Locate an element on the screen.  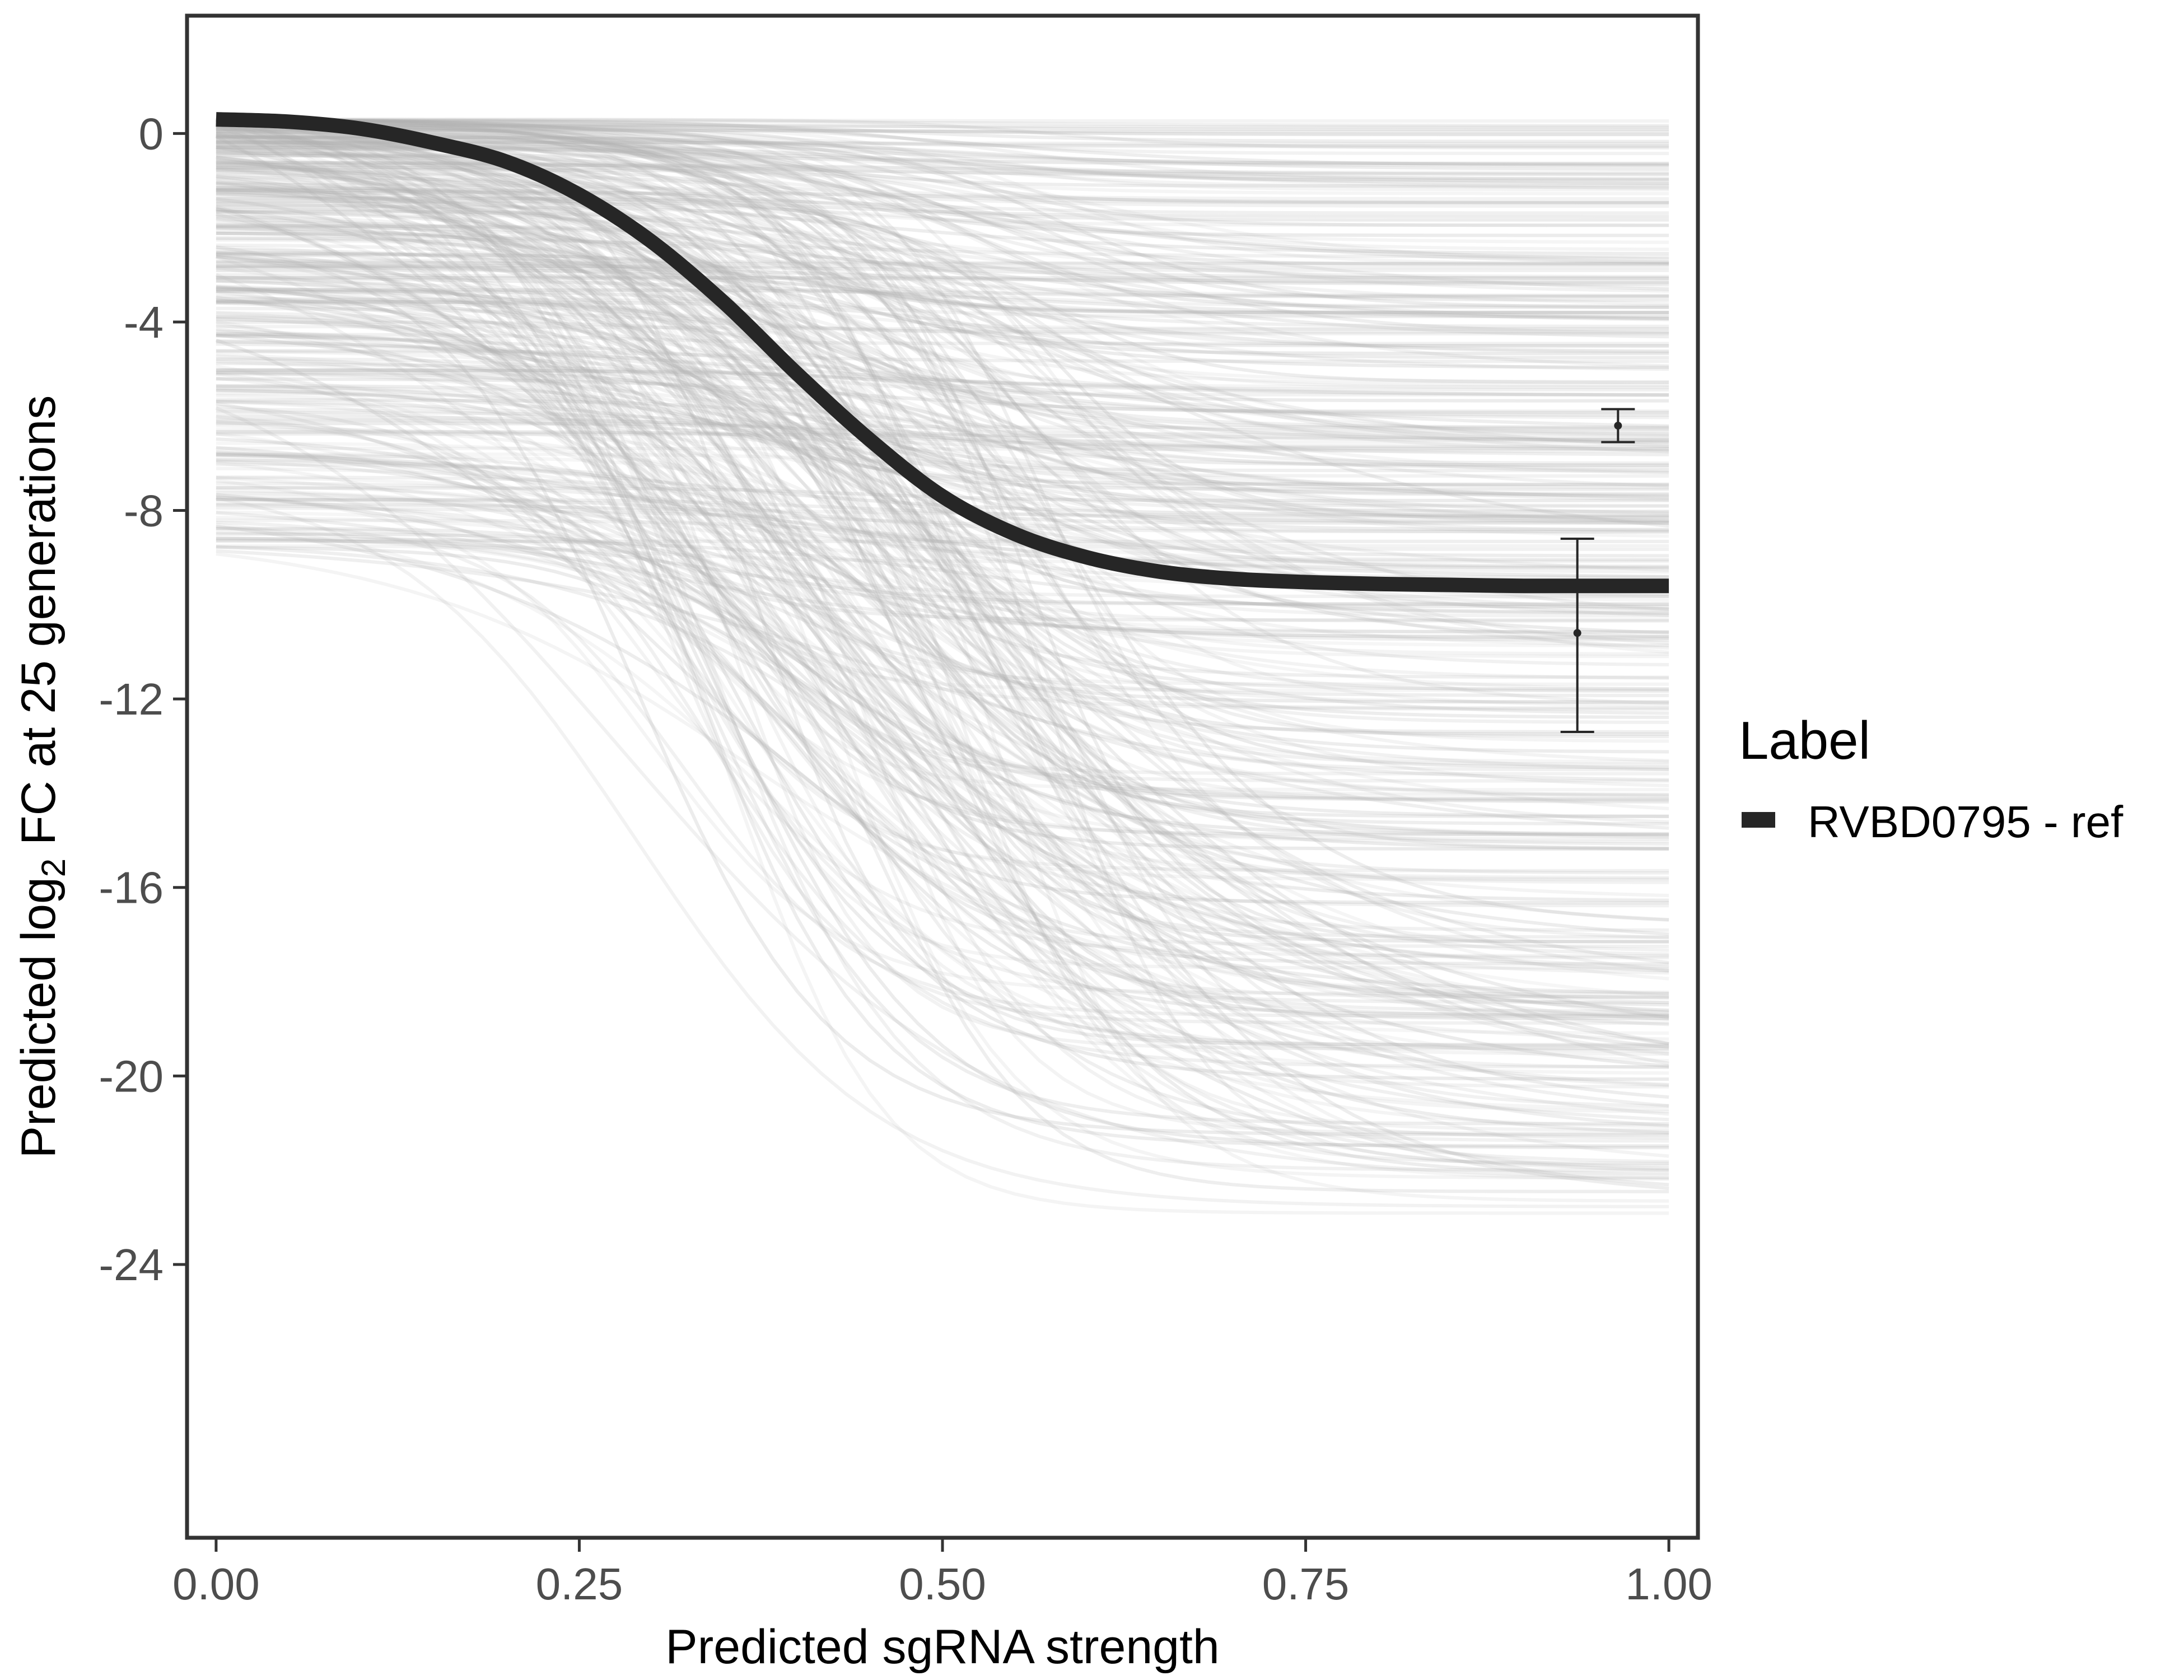
x-tick-label: 1.00 is located at coordinates (1669, 1584).